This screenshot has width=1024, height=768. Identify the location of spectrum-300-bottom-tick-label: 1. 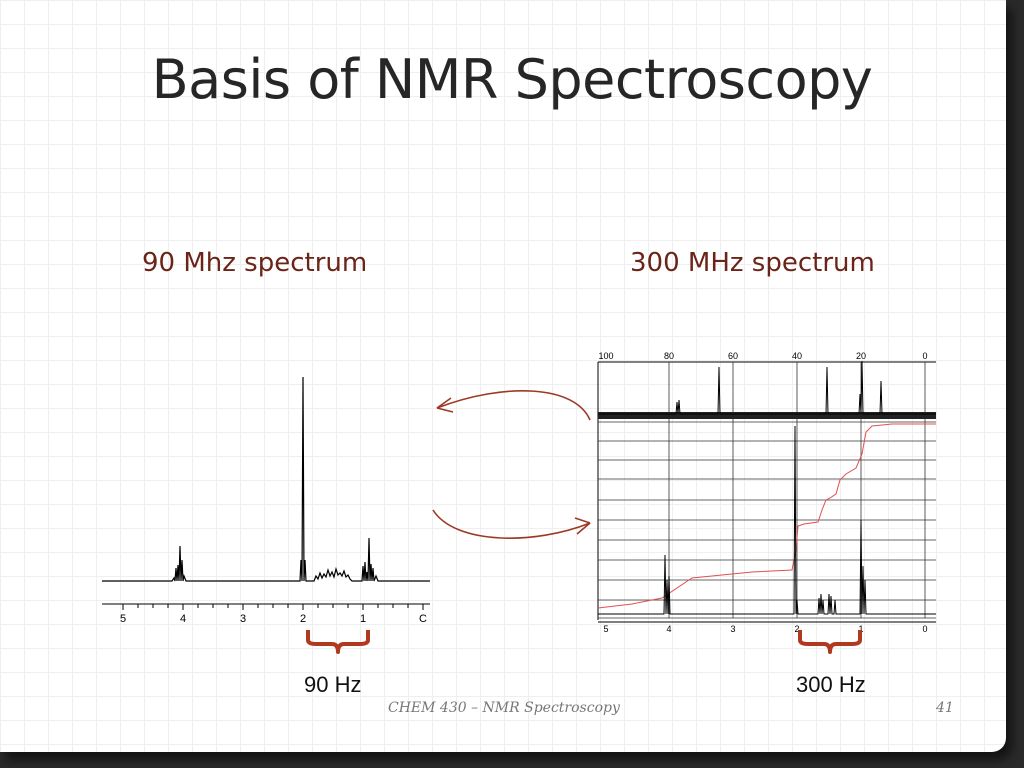
(860, 629).